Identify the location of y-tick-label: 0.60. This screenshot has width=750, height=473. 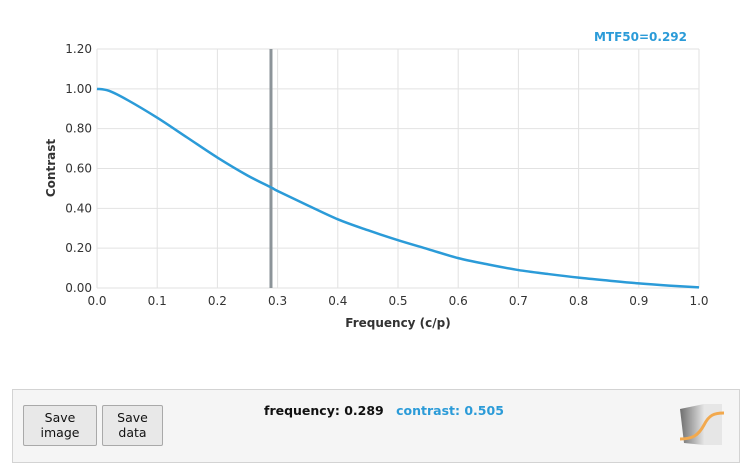
(78, 169).